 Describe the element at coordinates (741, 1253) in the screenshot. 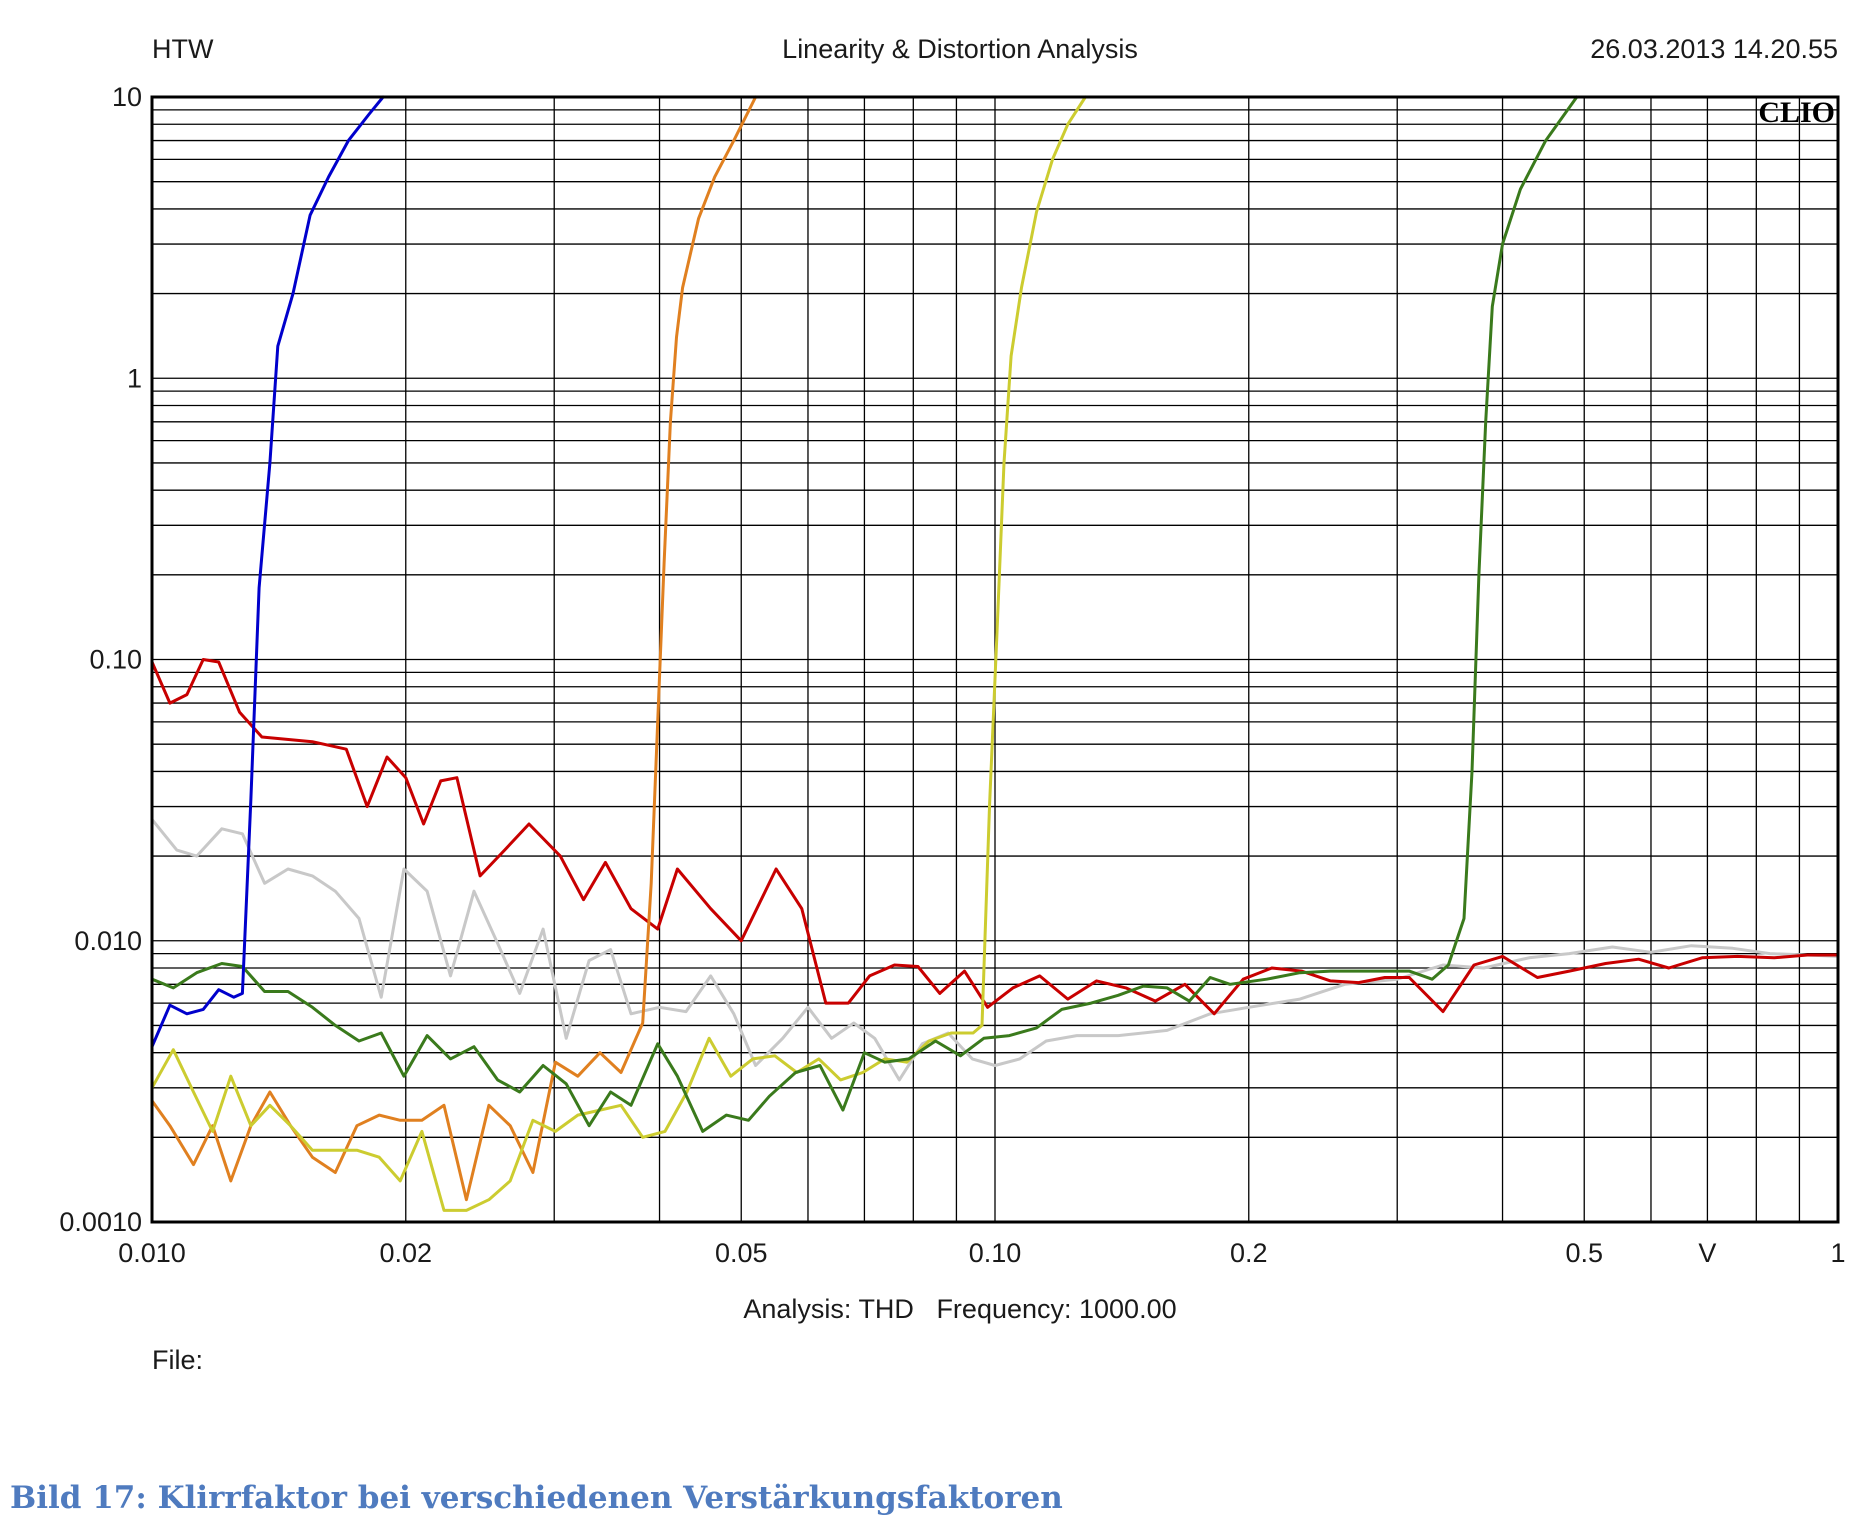

I see `x-tick-label: 0.05` at that location.